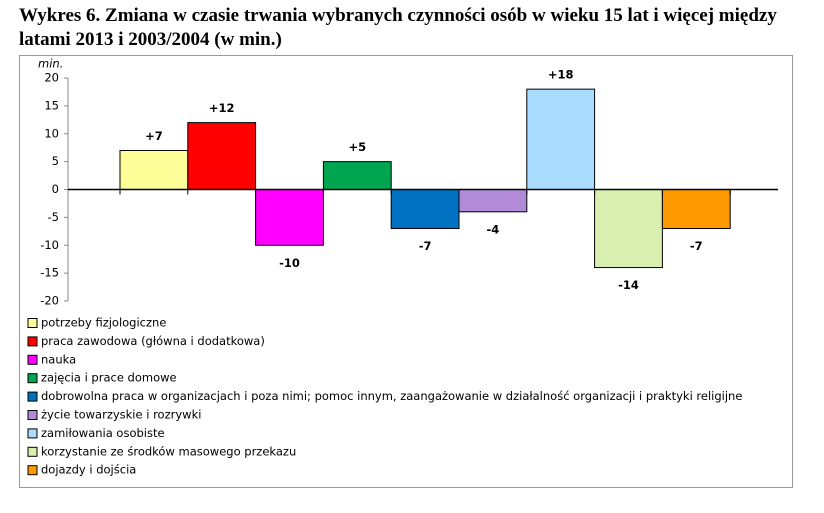  Describe the element at coordinates (55, 161) in the screenshot. I see `y-tick-label: 5` at that location.